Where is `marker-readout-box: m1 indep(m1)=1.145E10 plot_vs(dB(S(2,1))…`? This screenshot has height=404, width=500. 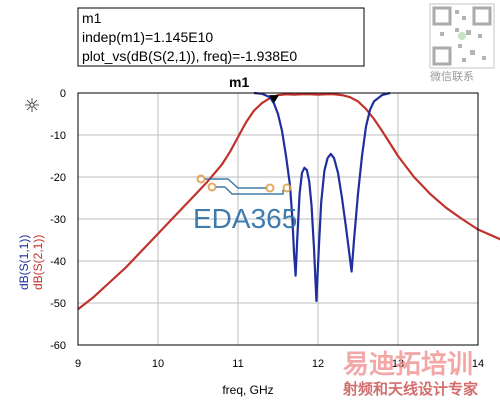 marker-readout-box: m1 indep(m1)=1.145E10 plot_vs(dB(S(2,1))… is located at coordinates (221, 37).